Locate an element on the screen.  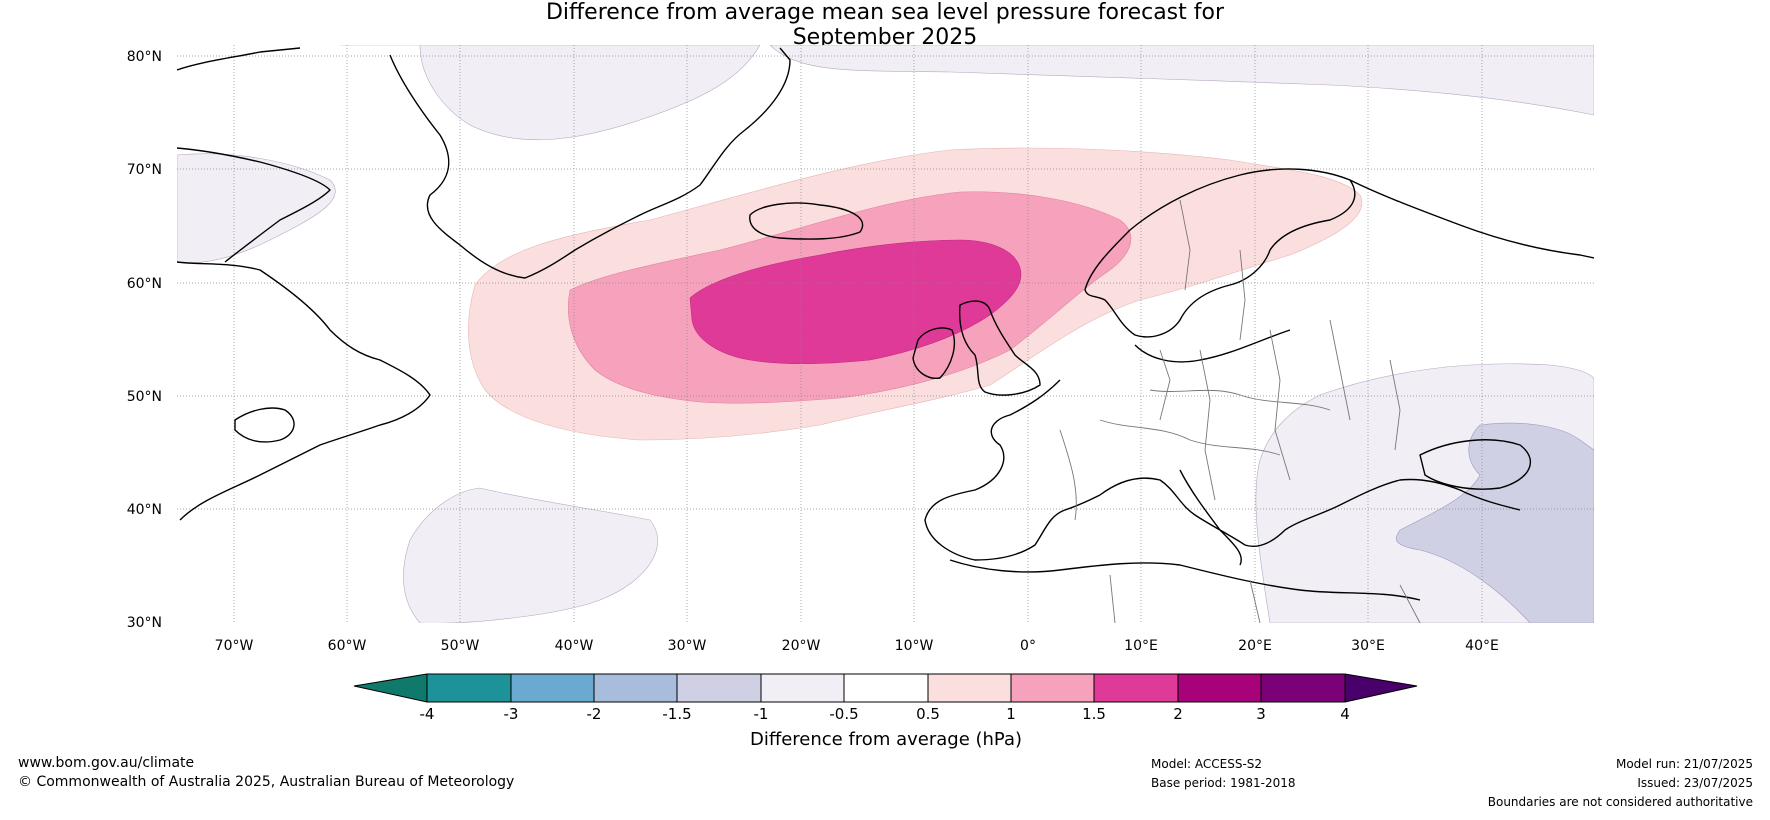
colorbar-tick: -1 is located at coordinates (761, 714).